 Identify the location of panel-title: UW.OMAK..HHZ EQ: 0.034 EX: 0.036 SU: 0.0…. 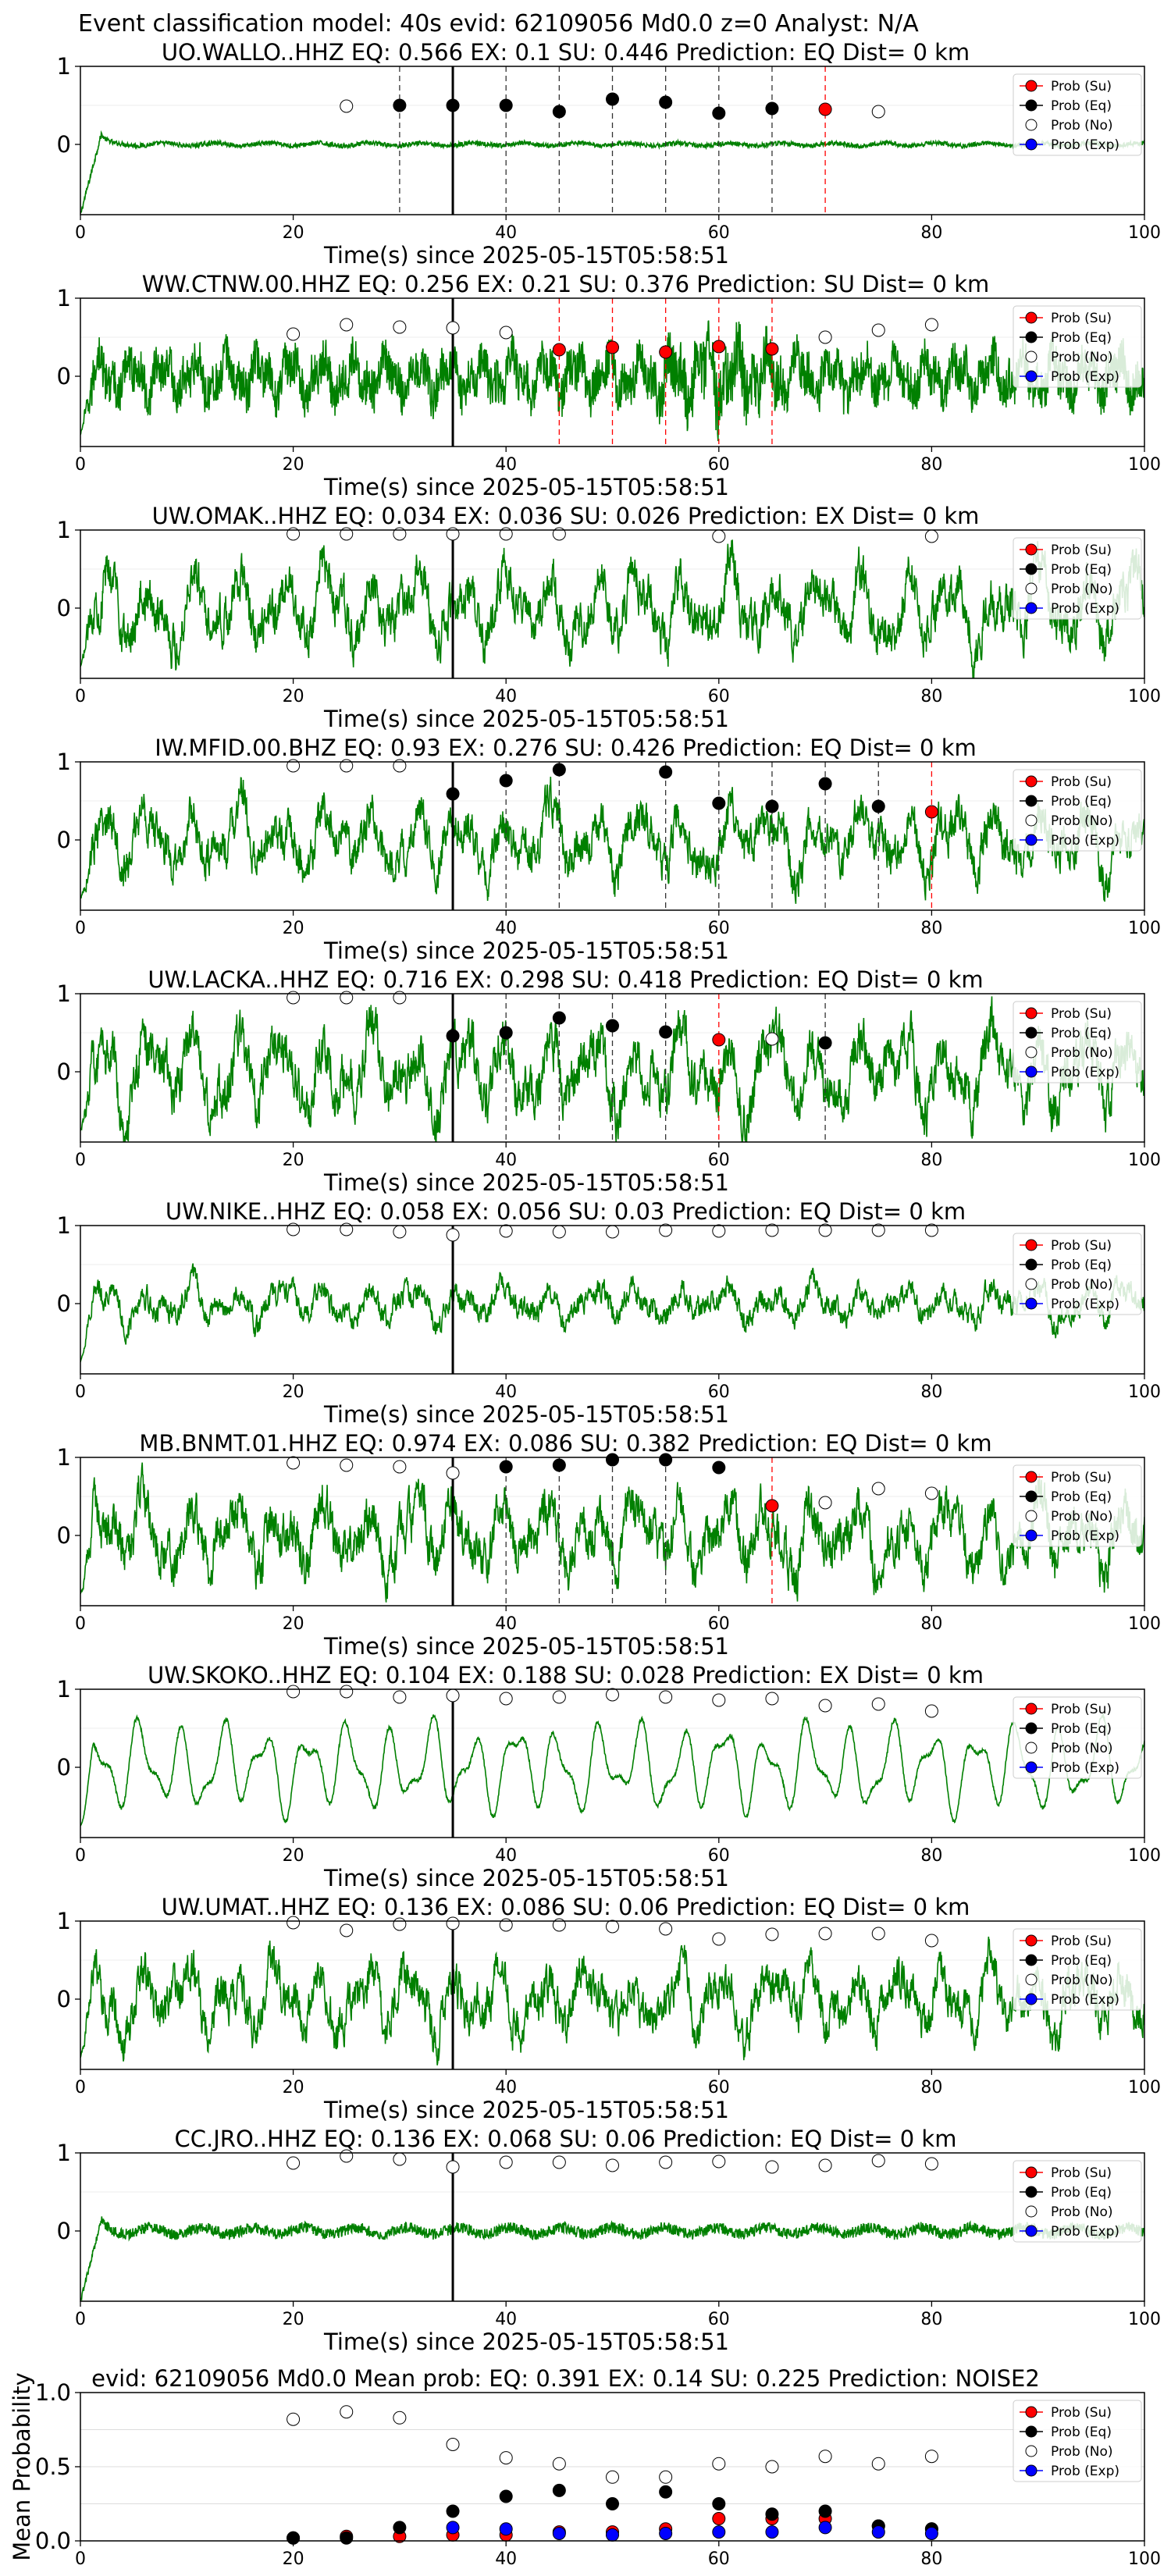
(566, 516).